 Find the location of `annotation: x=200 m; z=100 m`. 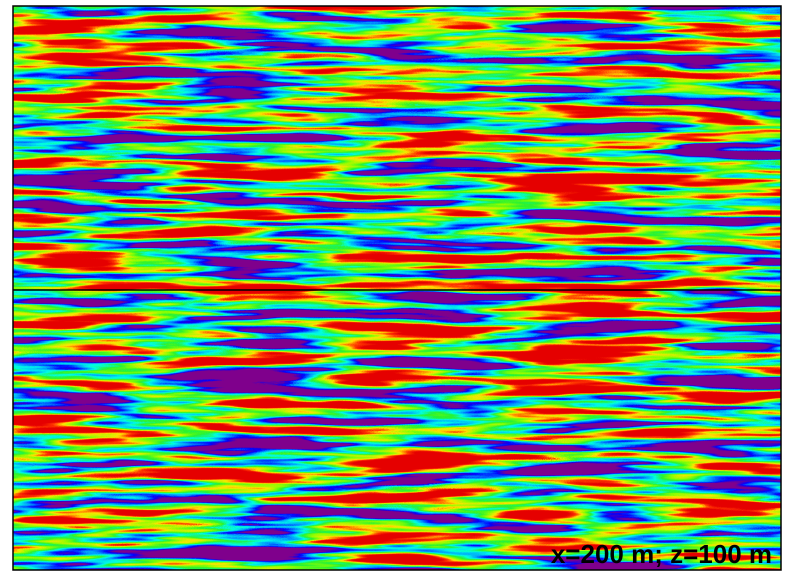

annotation: x=200 m; z=100 m is located at coordinates (661, 554).